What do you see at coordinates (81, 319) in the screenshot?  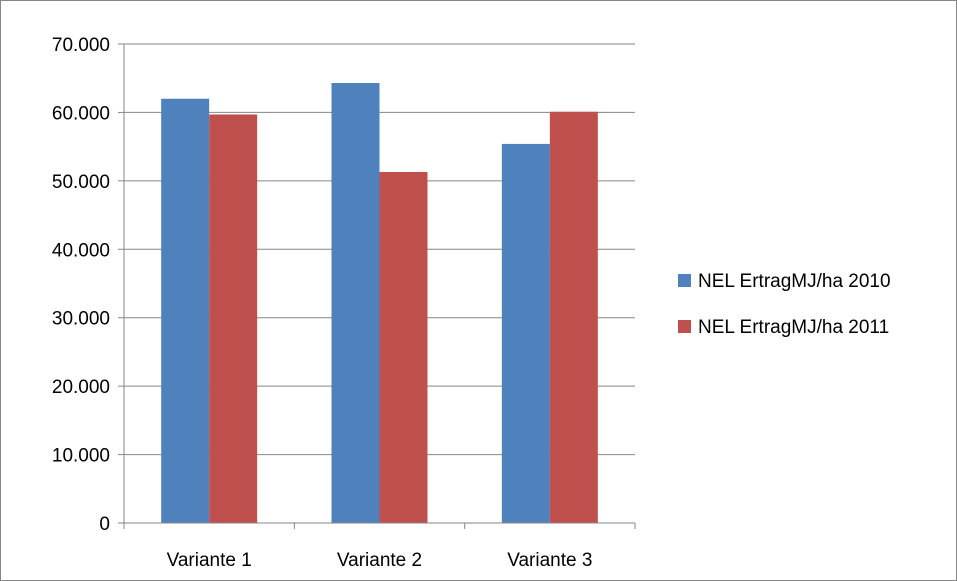 I see `y-tick-label: 30.000` at bounding box center [81, 319].